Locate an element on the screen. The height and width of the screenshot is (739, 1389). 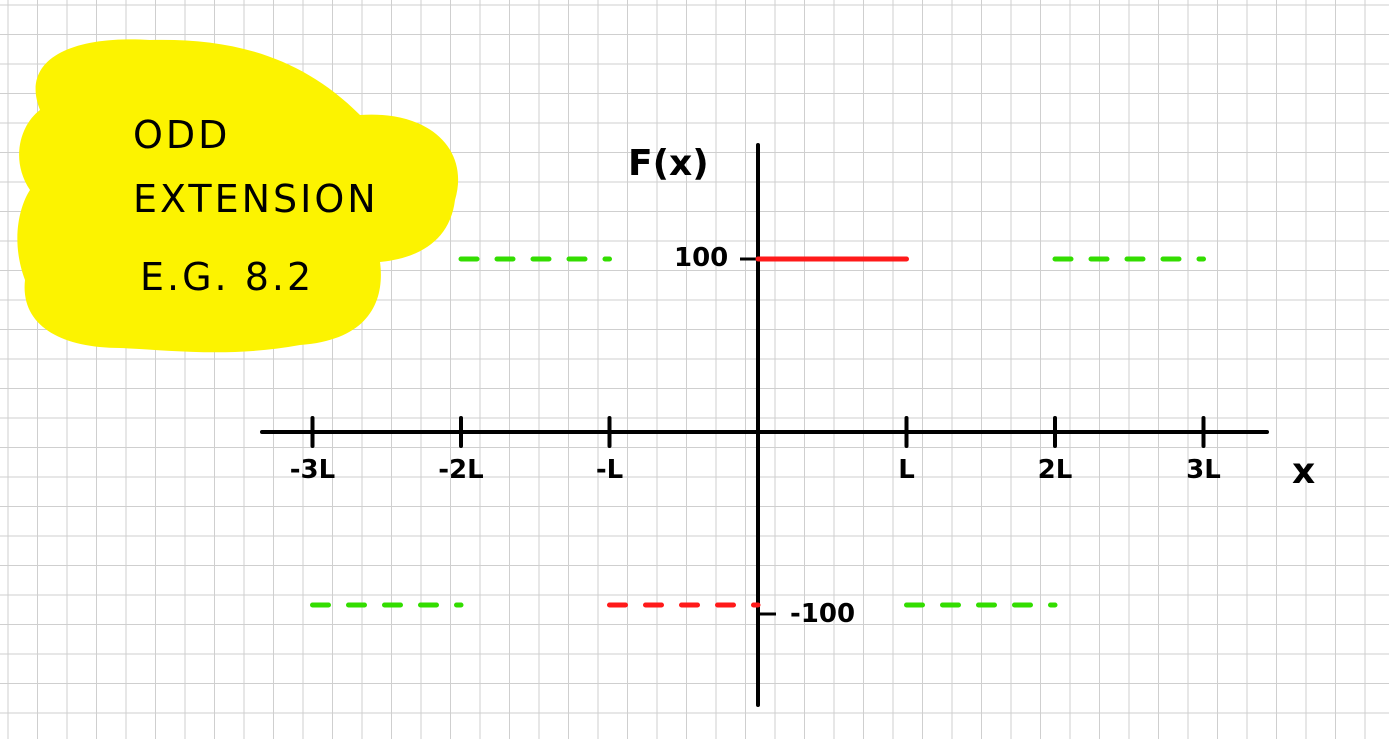
x-tick-label: 3L is located at coordinates (1203, 470).